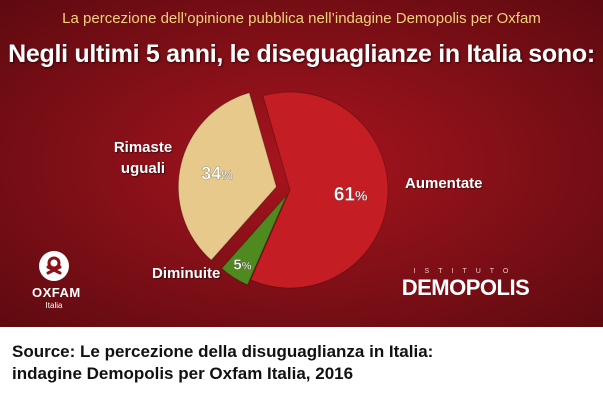 The height and width of the screenshot is (401, 603). What do you see at coordinates (143, 168) in the screenshot?
I see `label-rimaste-line2: uguali` at bounding box center [143, 168].